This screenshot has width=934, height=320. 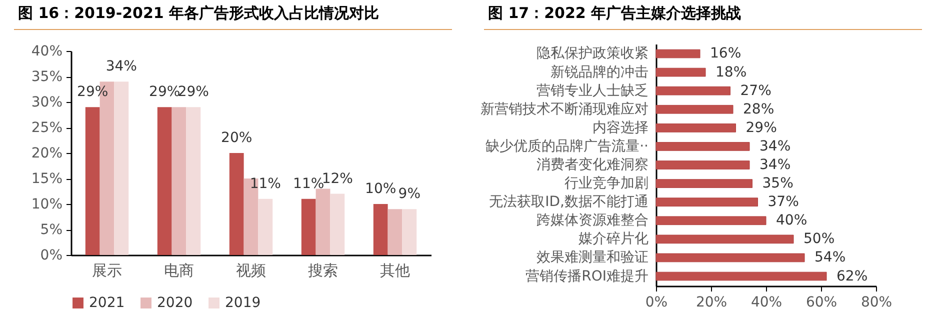 What do you see at coordinates (613, 239) in the screenshot?
I see `y-tick-label: 媒介碎片化` at bounding box center [613, 239].